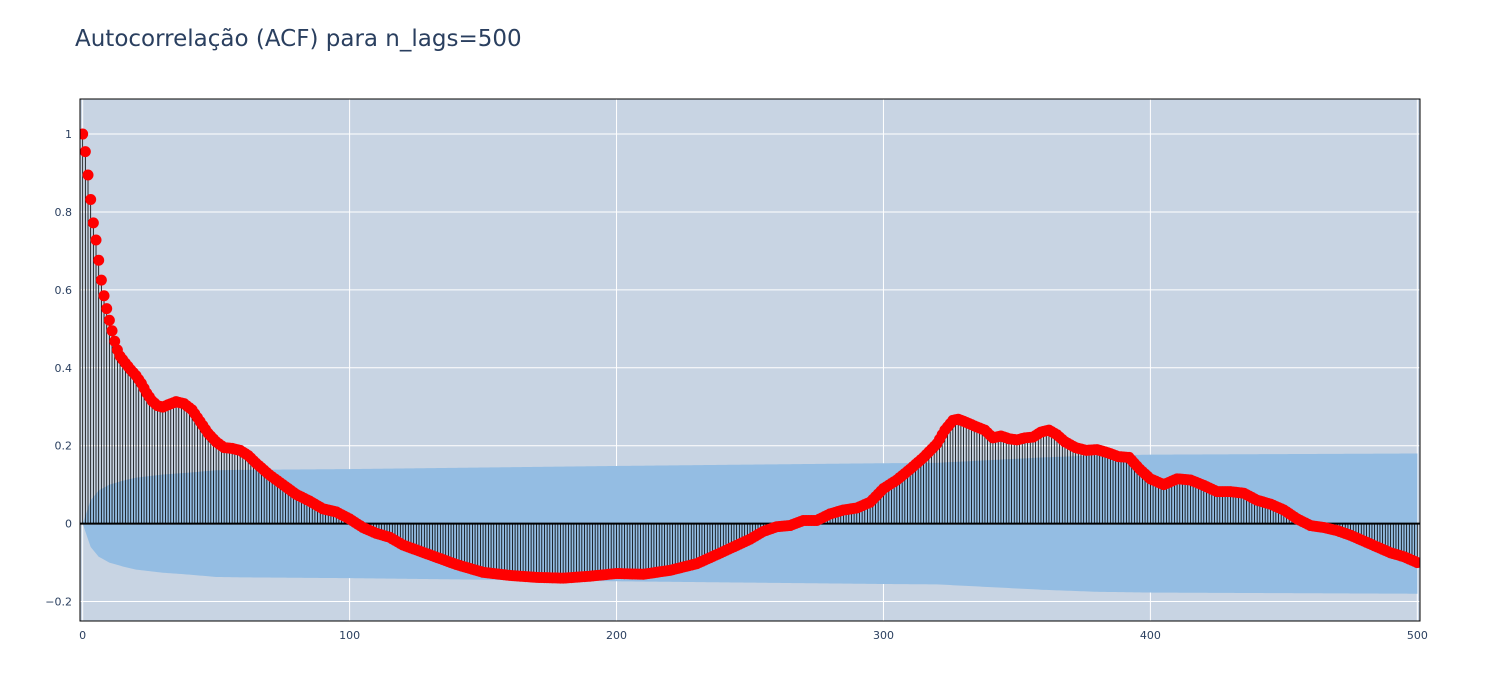 The width and height of the screenshot is (1500, 700). What do you see at coordinates (616, 635) in the screenshot?
I see `x-tick-label: 200` at bounding box center [616, 635].